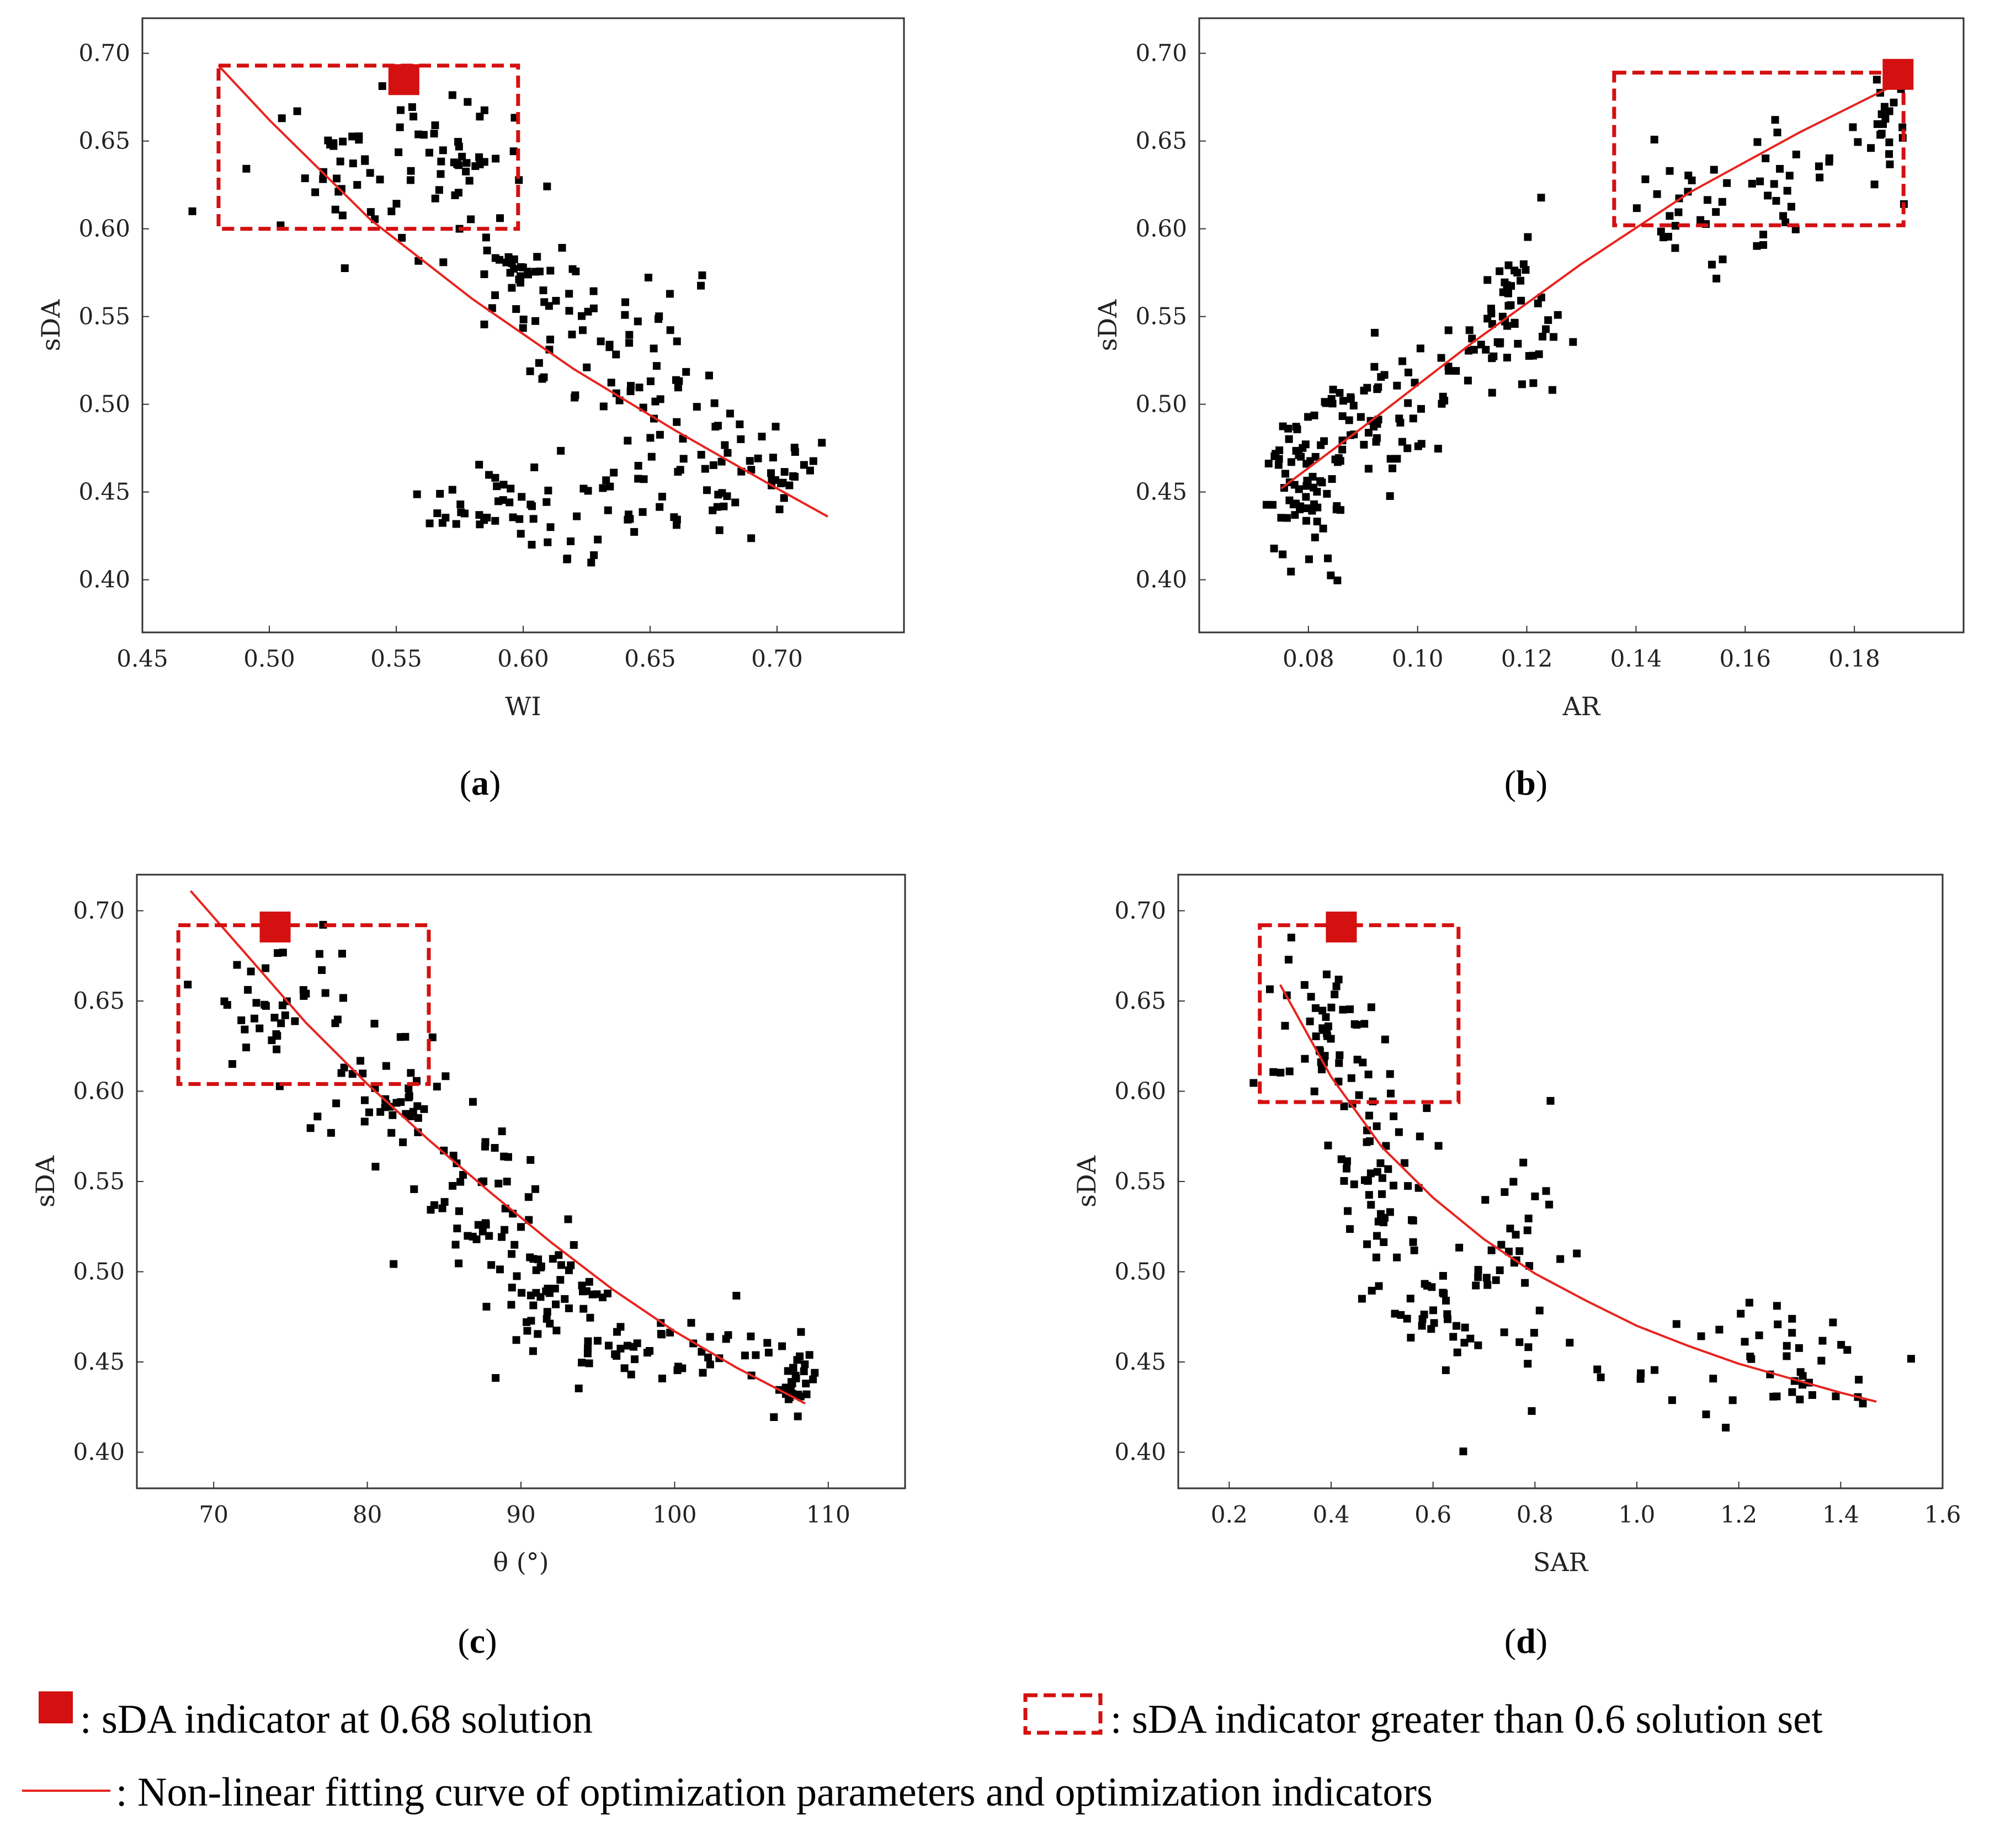 The width and height of the screenshot is (2016, 1847). I want to click on plot-frame, so click(1581, 325).